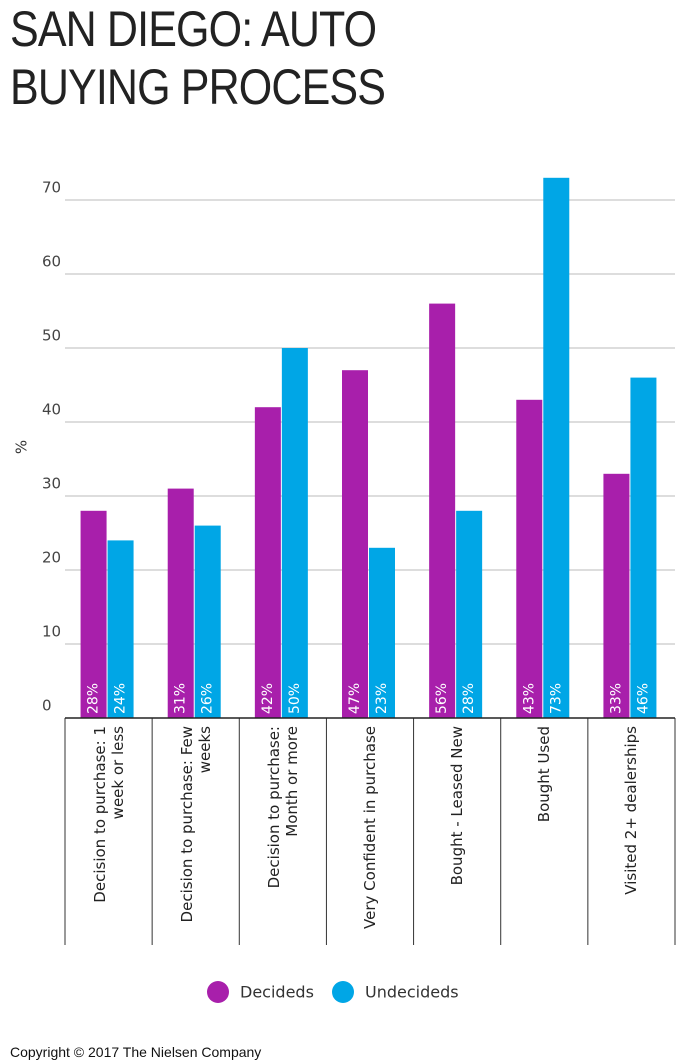 The height and width of the screenshot is (1064, 680). What do you see at coordinates (195, 824) in the screenshot?
I see `x-tick-label: Decision to purchase: Few weeks` at bounding box center [195, 824].